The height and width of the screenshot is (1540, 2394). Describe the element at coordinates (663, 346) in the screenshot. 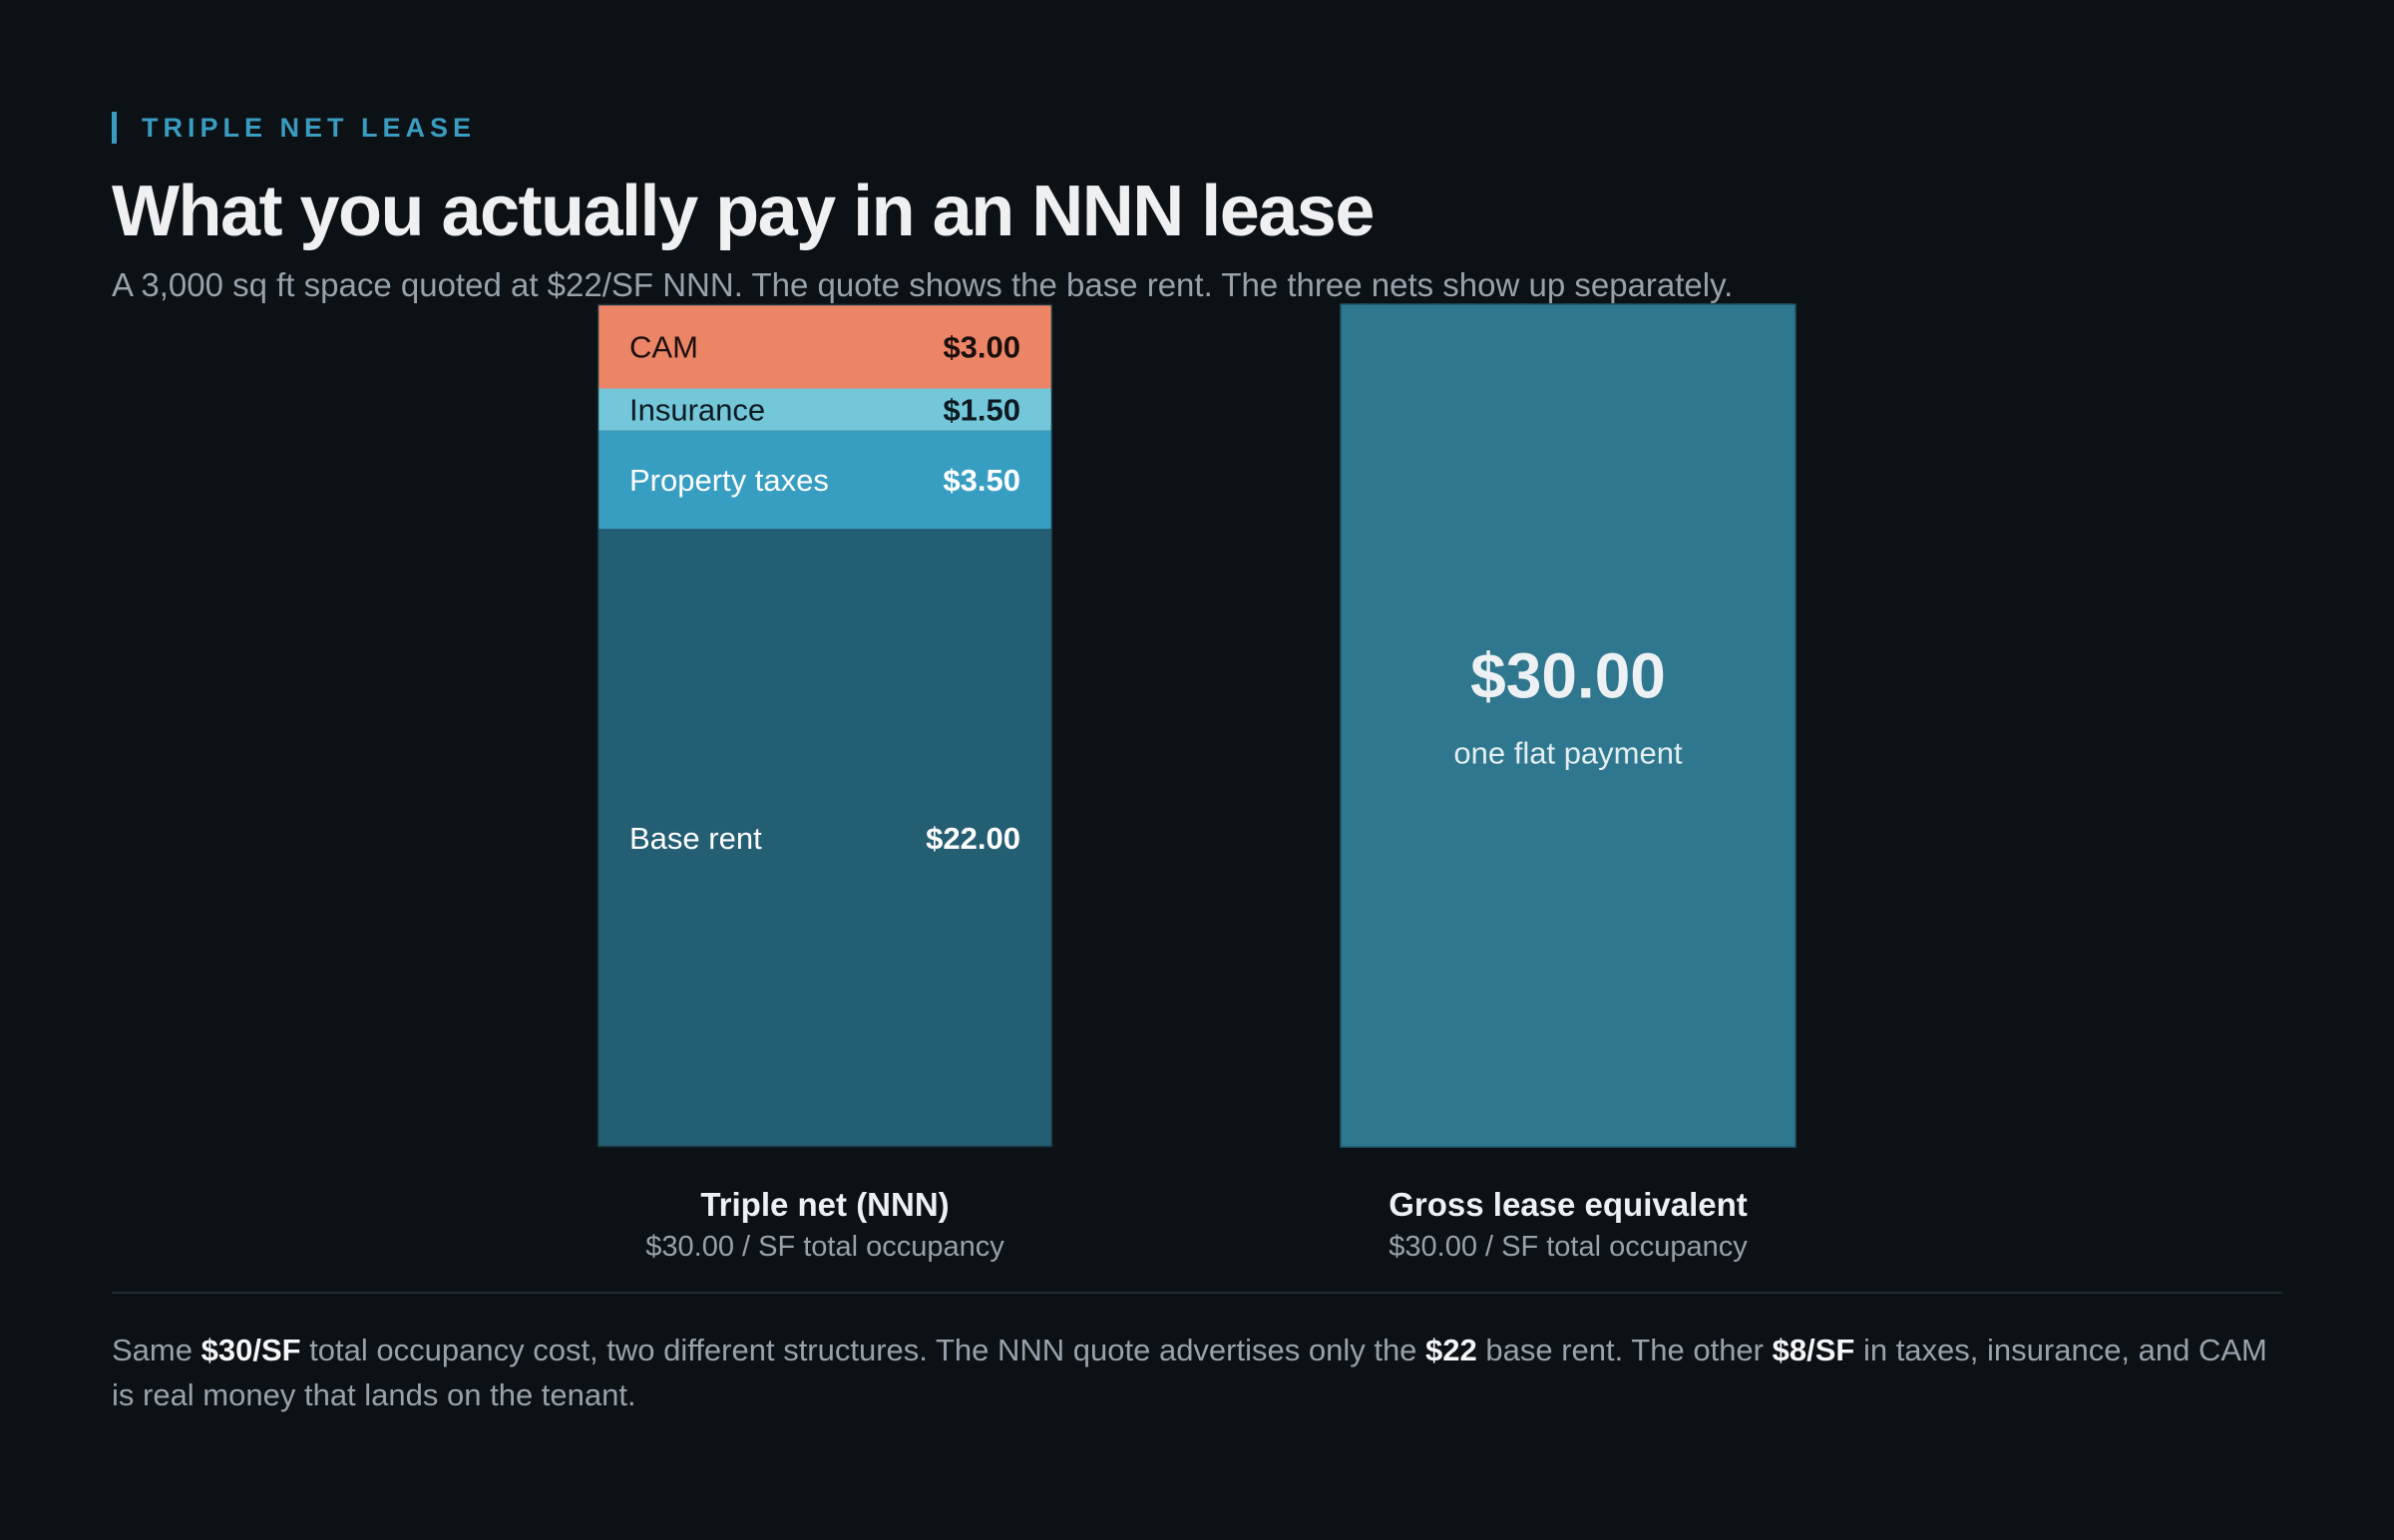

I see `segment-label-cam: CAM` at that location.